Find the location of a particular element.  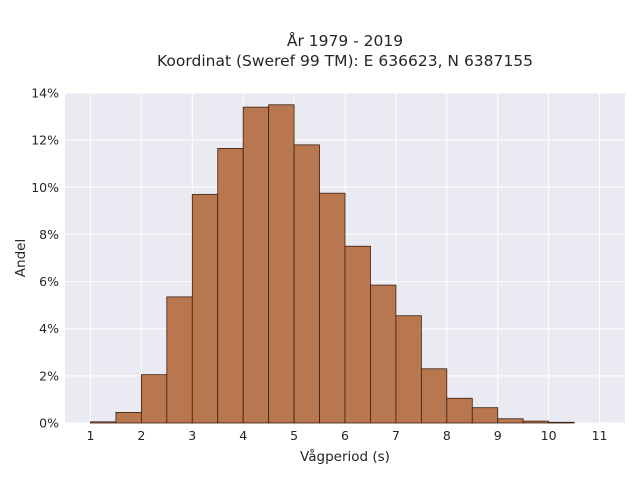

y-tick-label: 8% is located at coordinates (49, 234).